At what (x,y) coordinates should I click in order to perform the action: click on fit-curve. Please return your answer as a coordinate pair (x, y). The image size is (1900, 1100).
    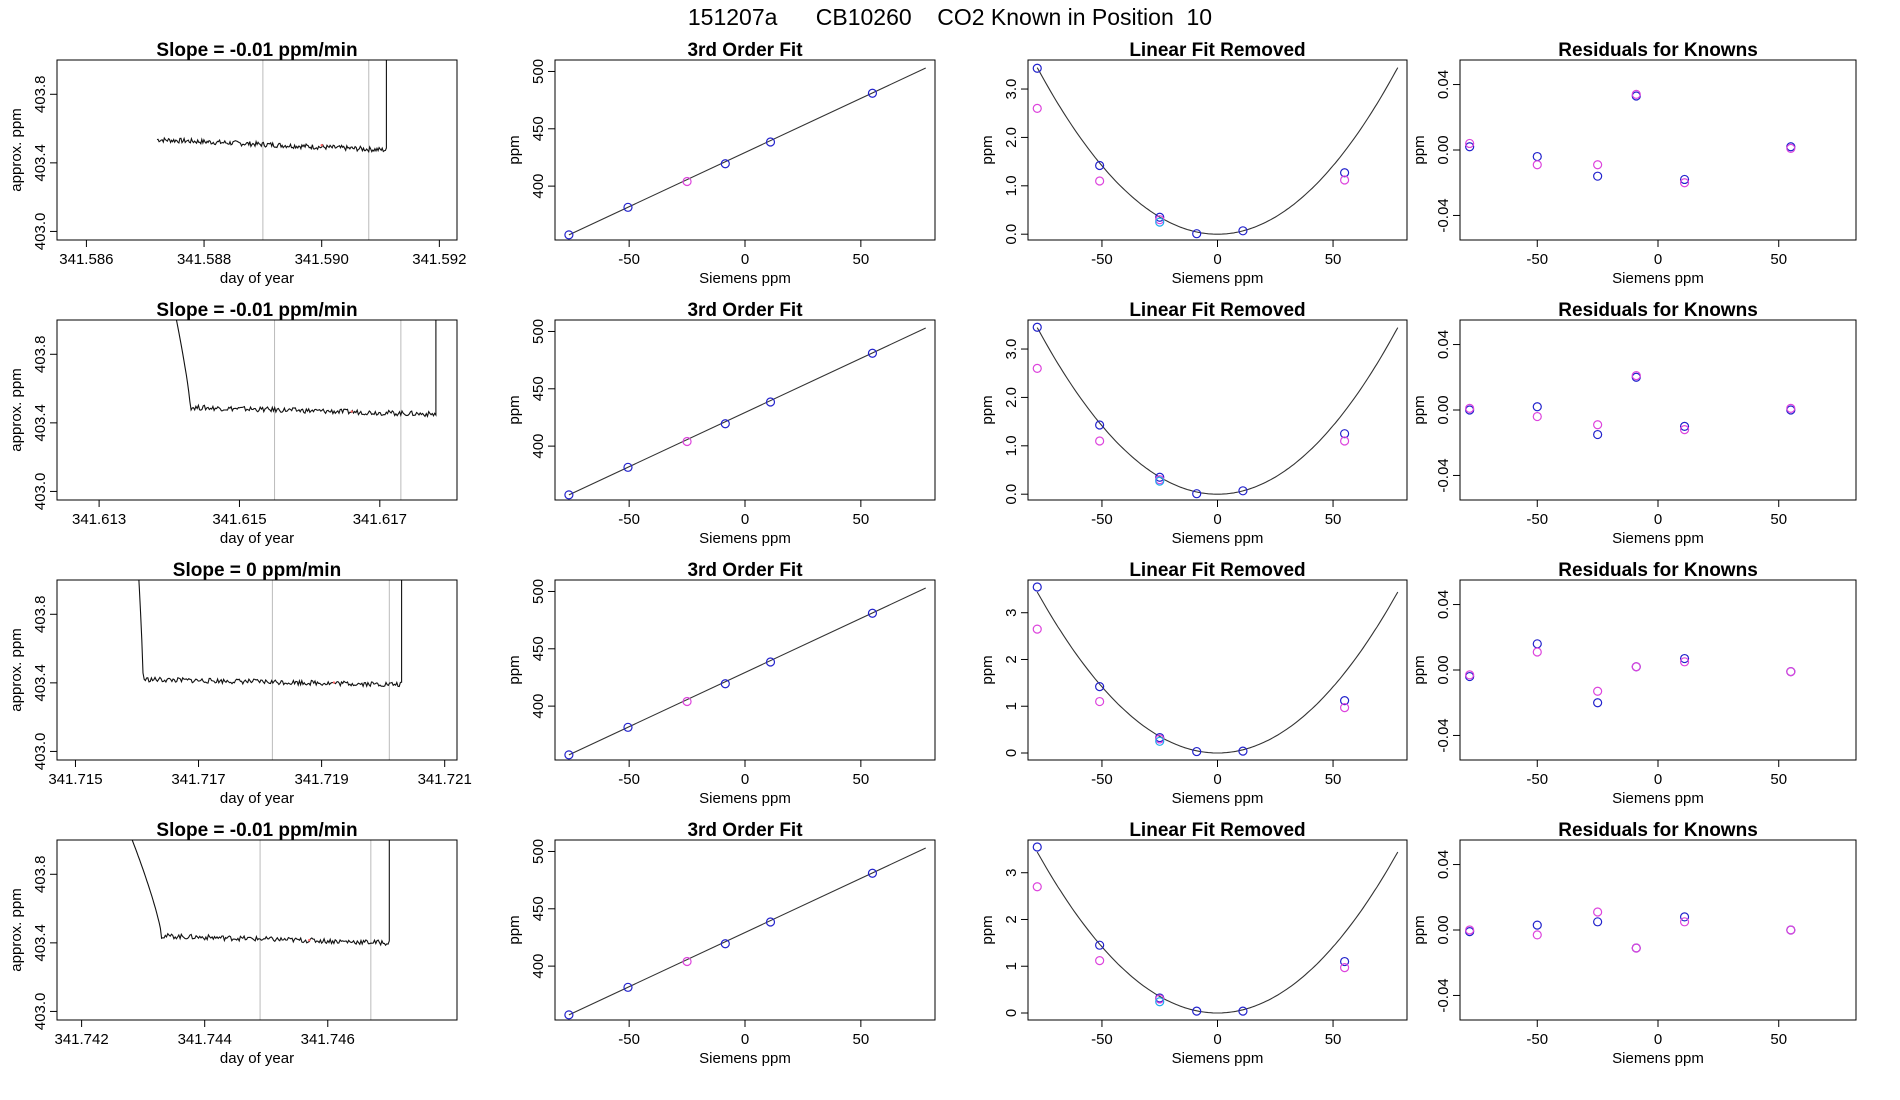
    Looking at the image, I should click on (1217, 411).